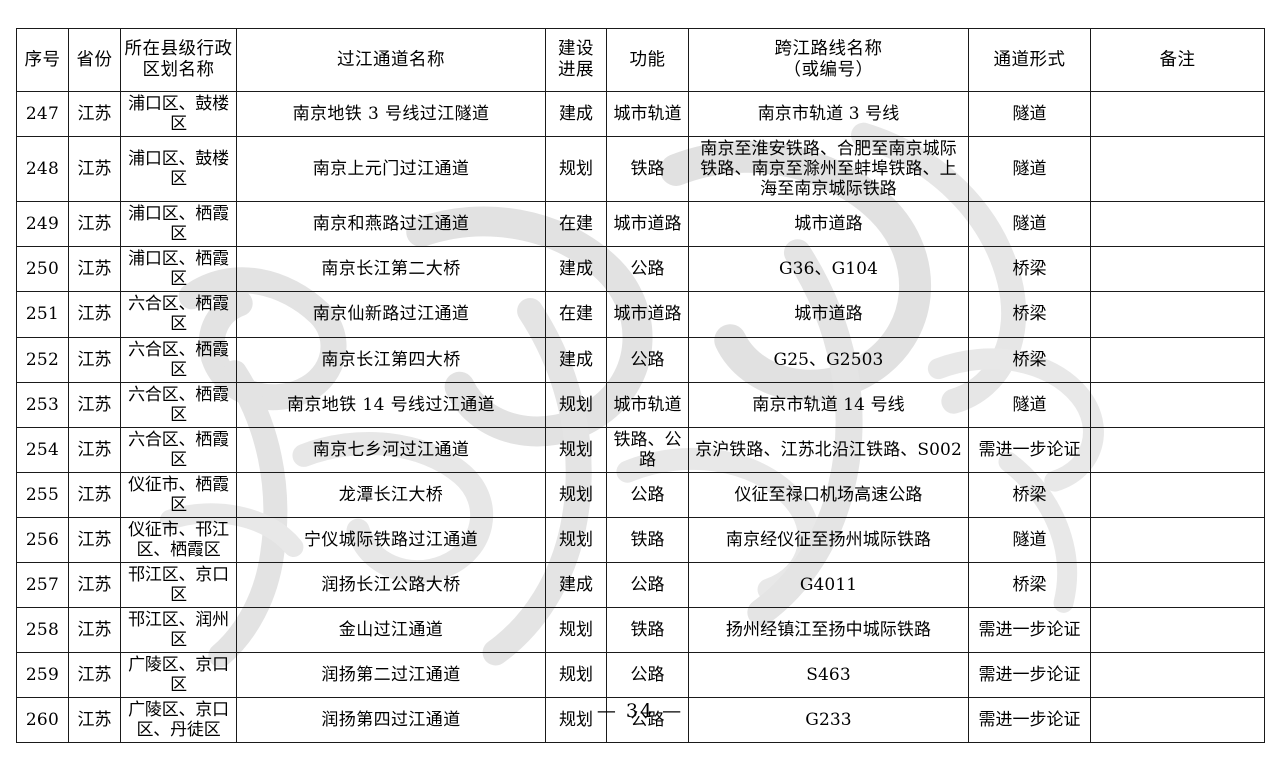 Image resolution: width=1280 pixels, height=766 pixels. Describe the element at coordinates (391, 114) in the screenshot. I see `cell-crossing-name: 南京地铁 3 号线过江隧道` at that location.